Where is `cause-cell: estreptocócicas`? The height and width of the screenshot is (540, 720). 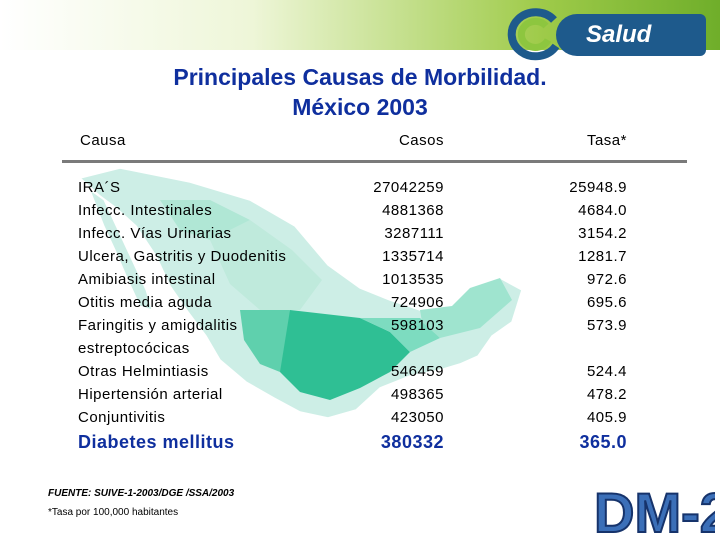 cause-cell: estreptocócicas is located at coordinates (134, 348).